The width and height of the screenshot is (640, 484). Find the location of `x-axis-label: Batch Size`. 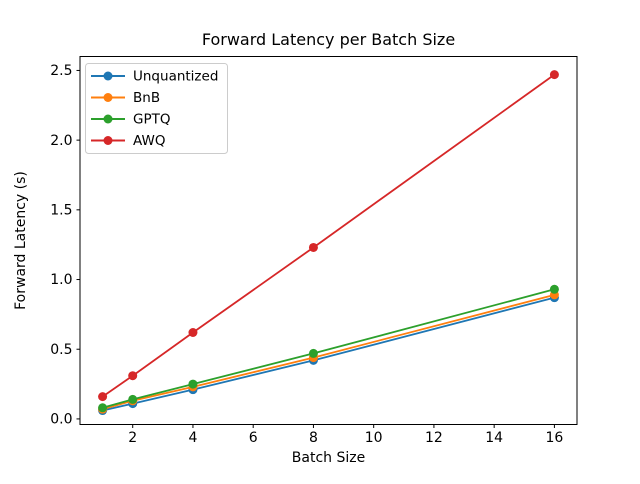

x-axis-label: Batch Size is located at coordinates (328, 458).